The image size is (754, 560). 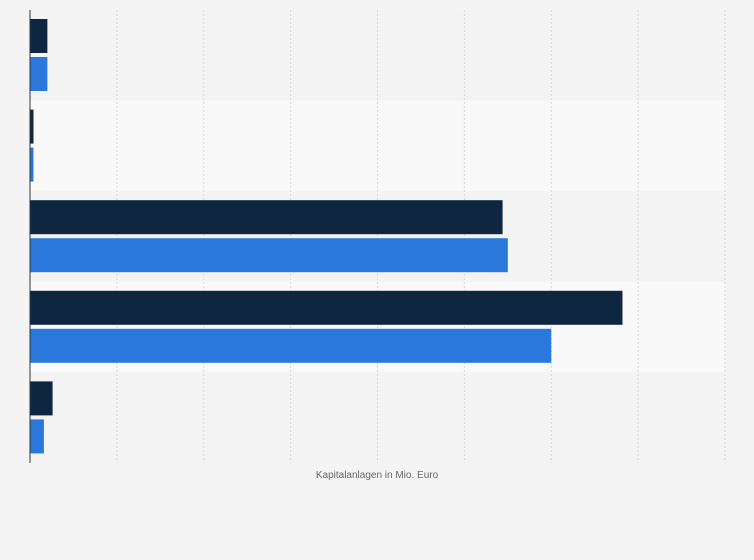 I want to click on category-band, so click(x=377, y=417).